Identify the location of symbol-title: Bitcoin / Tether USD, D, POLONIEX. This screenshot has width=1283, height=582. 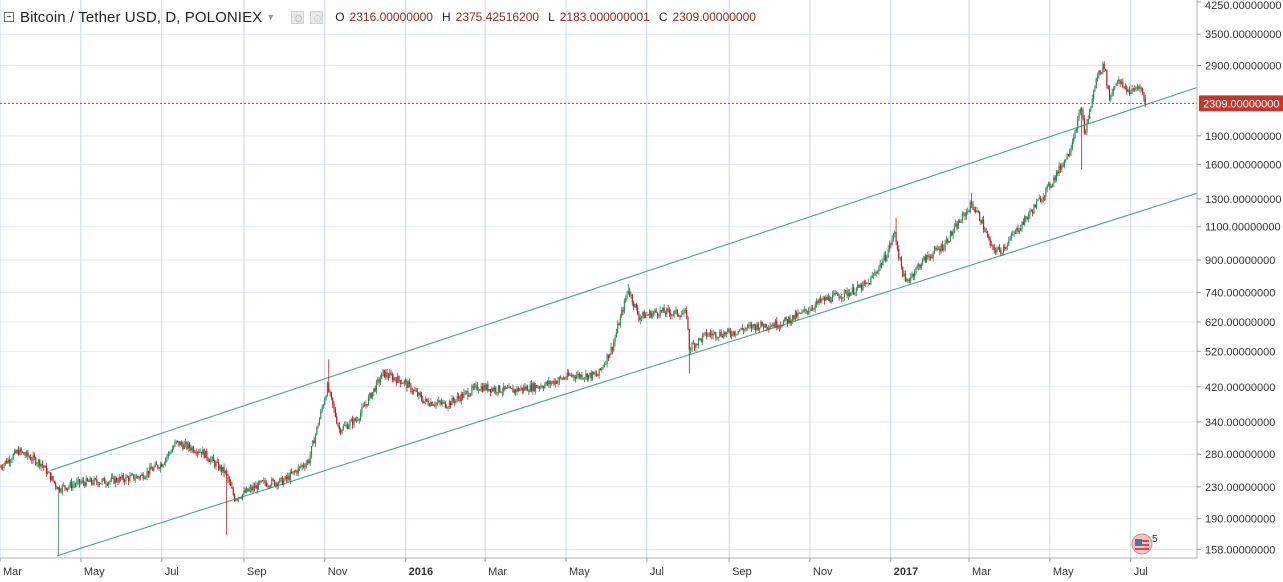
(141, 17).